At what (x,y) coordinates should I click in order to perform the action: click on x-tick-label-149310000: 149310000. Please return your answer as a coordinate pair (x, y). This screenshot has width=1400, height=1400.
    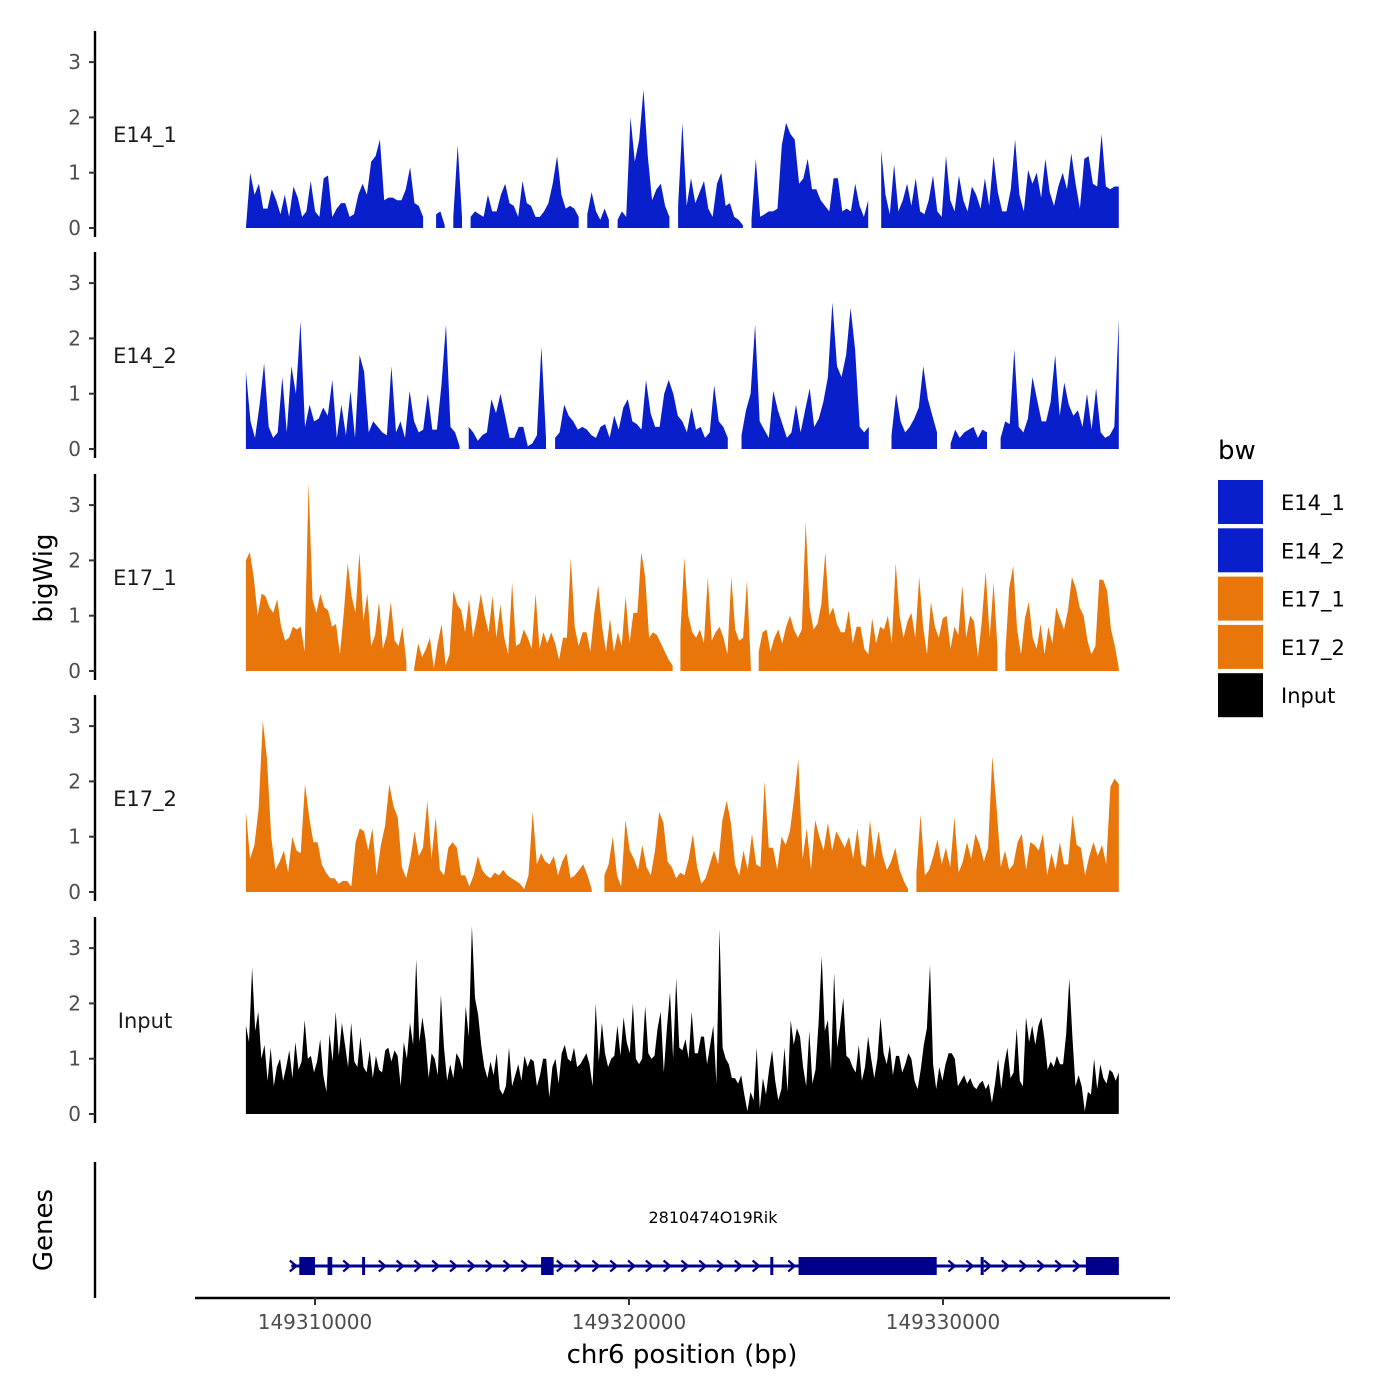
    Looking at the image, I should click on (315, 1322).